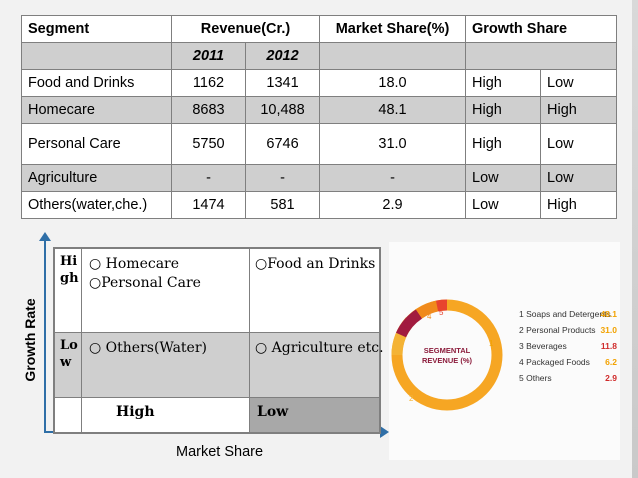  I want to click on table-row: Personal Care 5750 6746 31.0 High Low, so click(319, 144).